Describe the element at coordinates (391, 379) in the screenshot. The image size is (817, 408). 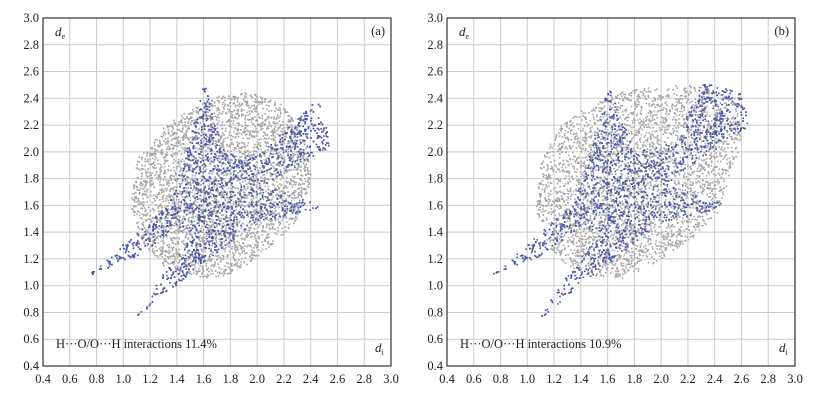
I see `x-tick-label: 3.0` at that location.